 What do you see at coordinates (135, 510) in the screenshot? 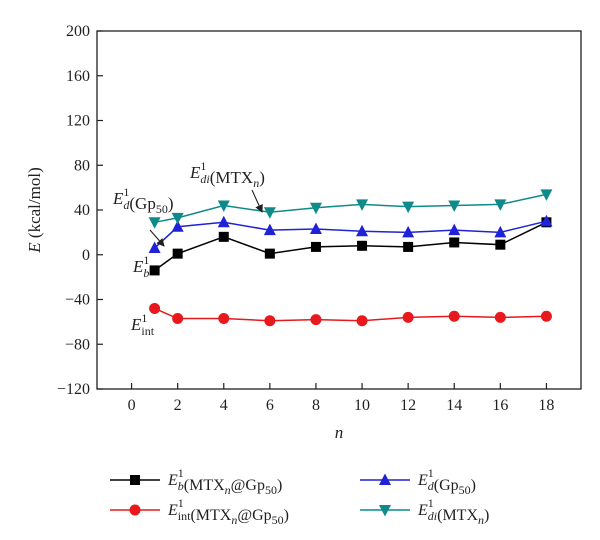
I see `legend-marker-eint` at bounding box center [135, 510].